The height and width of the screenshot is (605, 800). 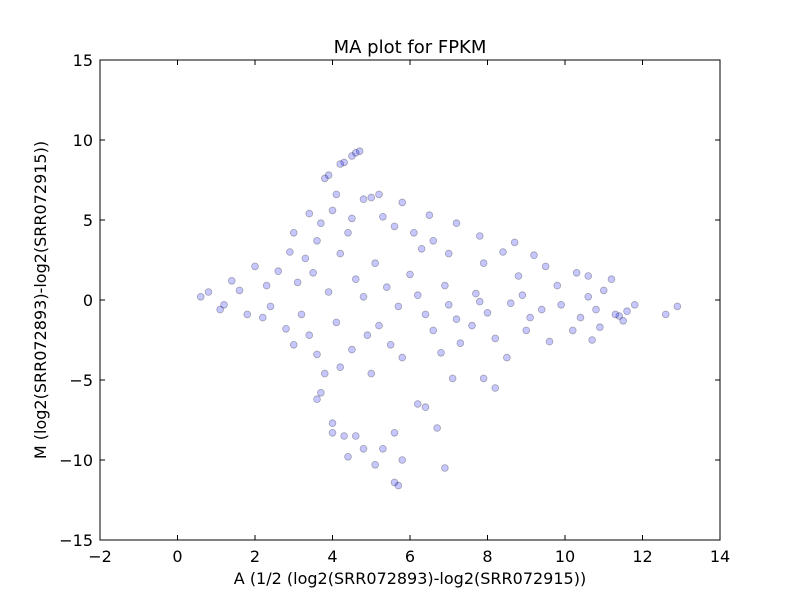 What do you see at coordinates (642, 556) in the screenshot?
I see `x-tick-label: 12` at bounding box center [642, 556].